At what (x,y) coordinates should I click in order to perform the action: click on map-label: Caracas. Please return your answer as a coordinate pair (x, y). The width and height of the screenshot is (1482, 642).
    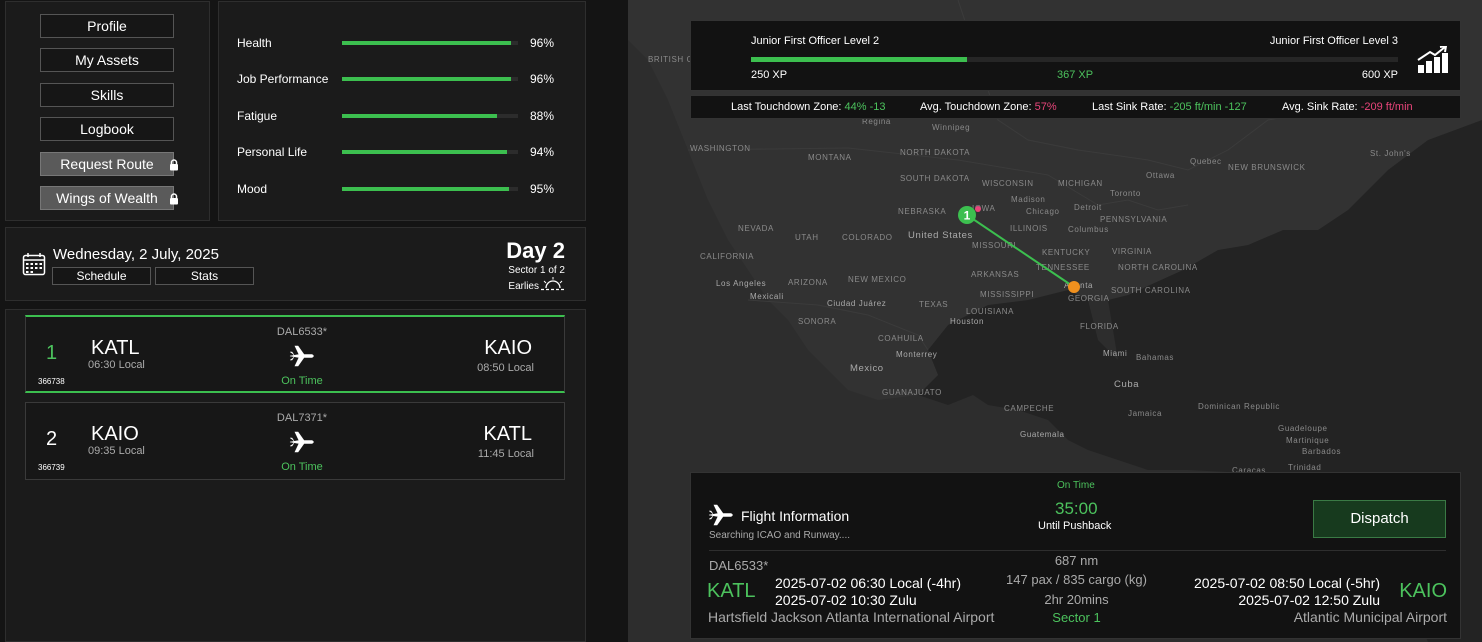
    Looking at the image, I should click on (1249, 470).